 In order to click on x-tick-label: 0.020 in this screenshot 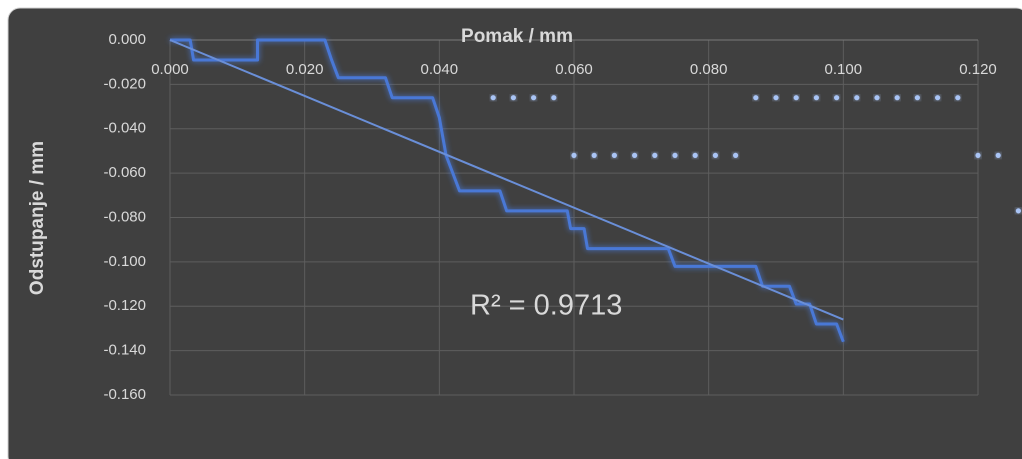, I will do `click(305, 69)`.